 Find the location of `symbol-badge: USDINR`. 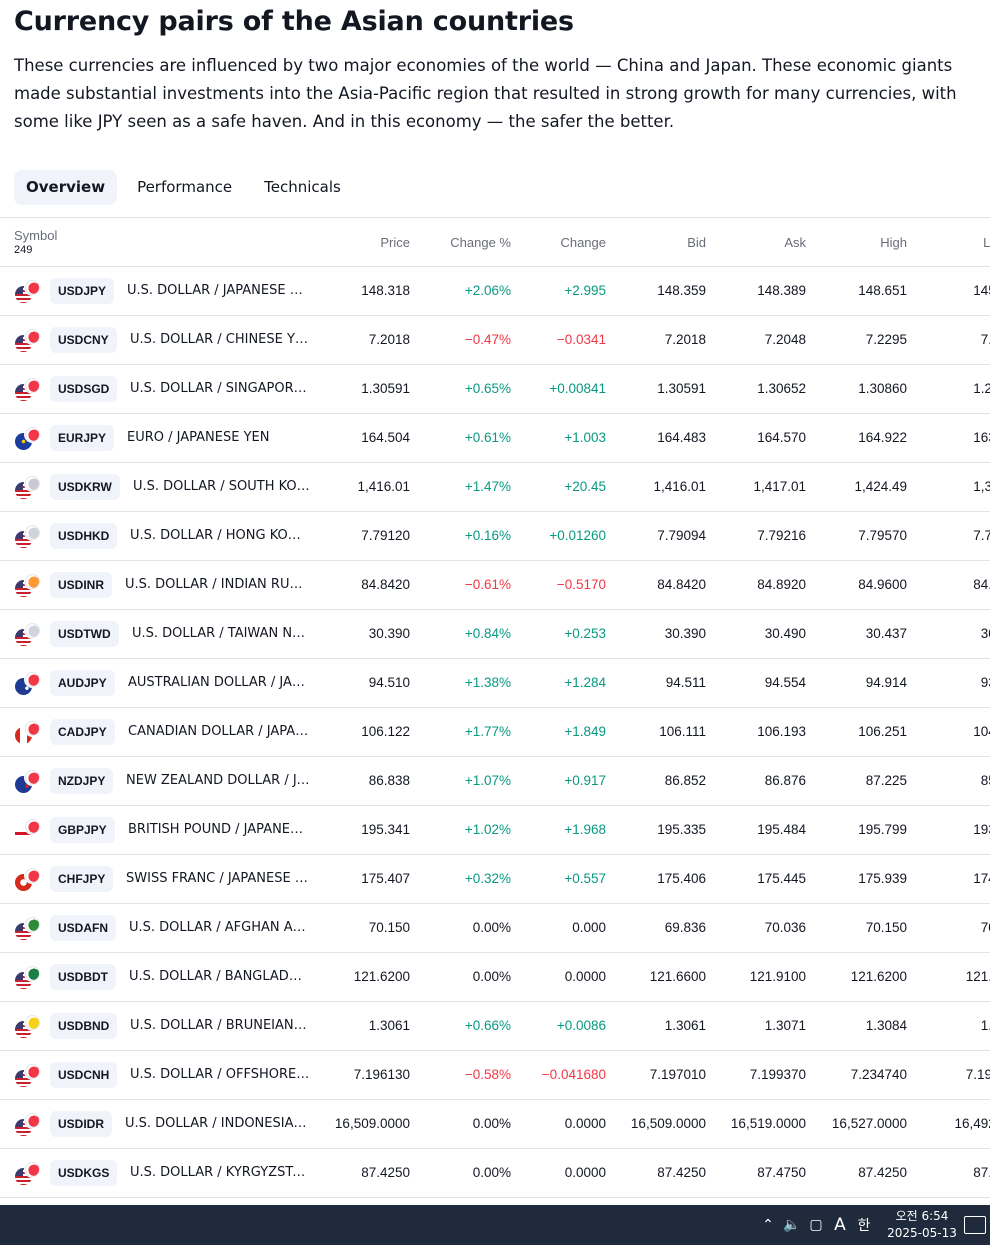

symbol-badge: USDINR is located at coordinates (81, 585).